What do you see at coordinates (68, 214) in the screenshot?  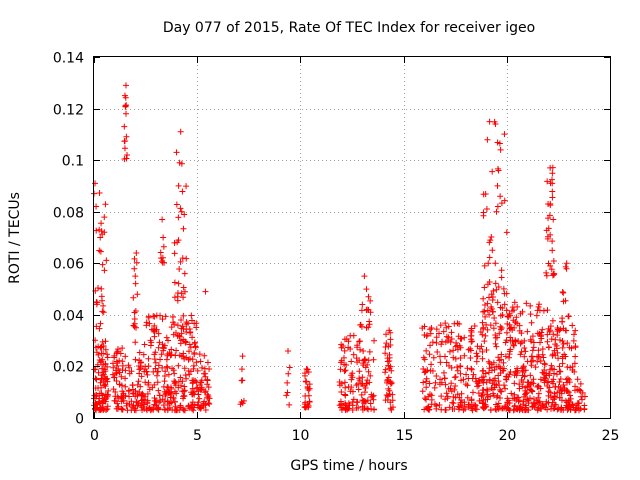 I see `y-tick-label: 0.08` at bounding box center [68, 214].